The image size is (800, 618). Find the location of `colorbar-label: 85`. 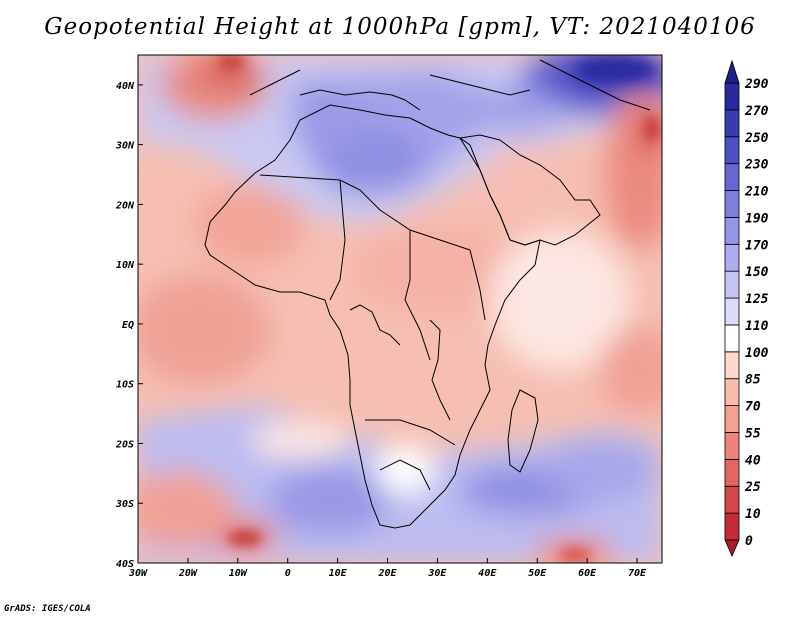

colorbar-label: 85 is located at coordinates (753, 380).